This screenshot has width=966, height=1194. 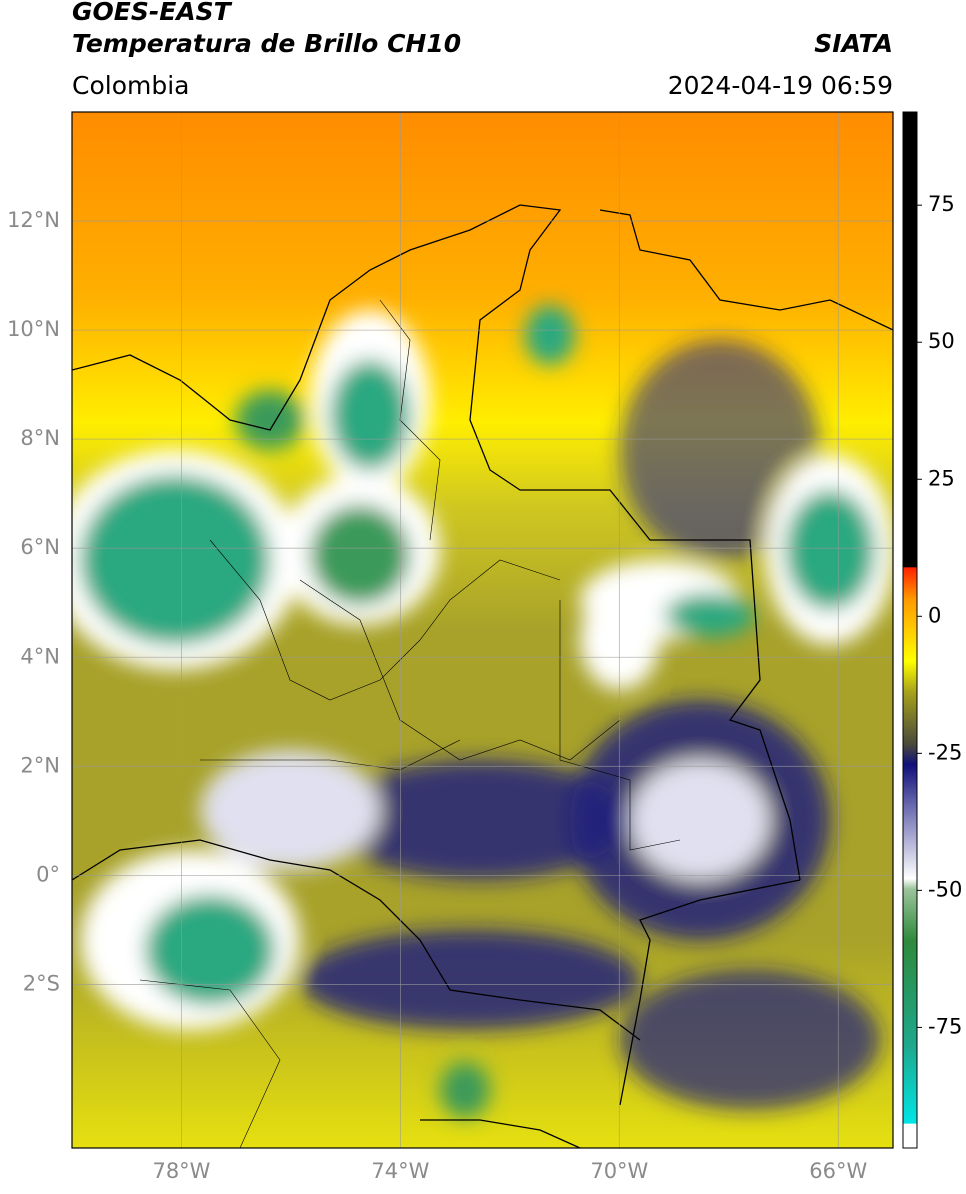 What do you see at coordinates (41, 983) in the screenshot?
I see `lat-tick-label: 2°S` at bounding box center [41, 983].